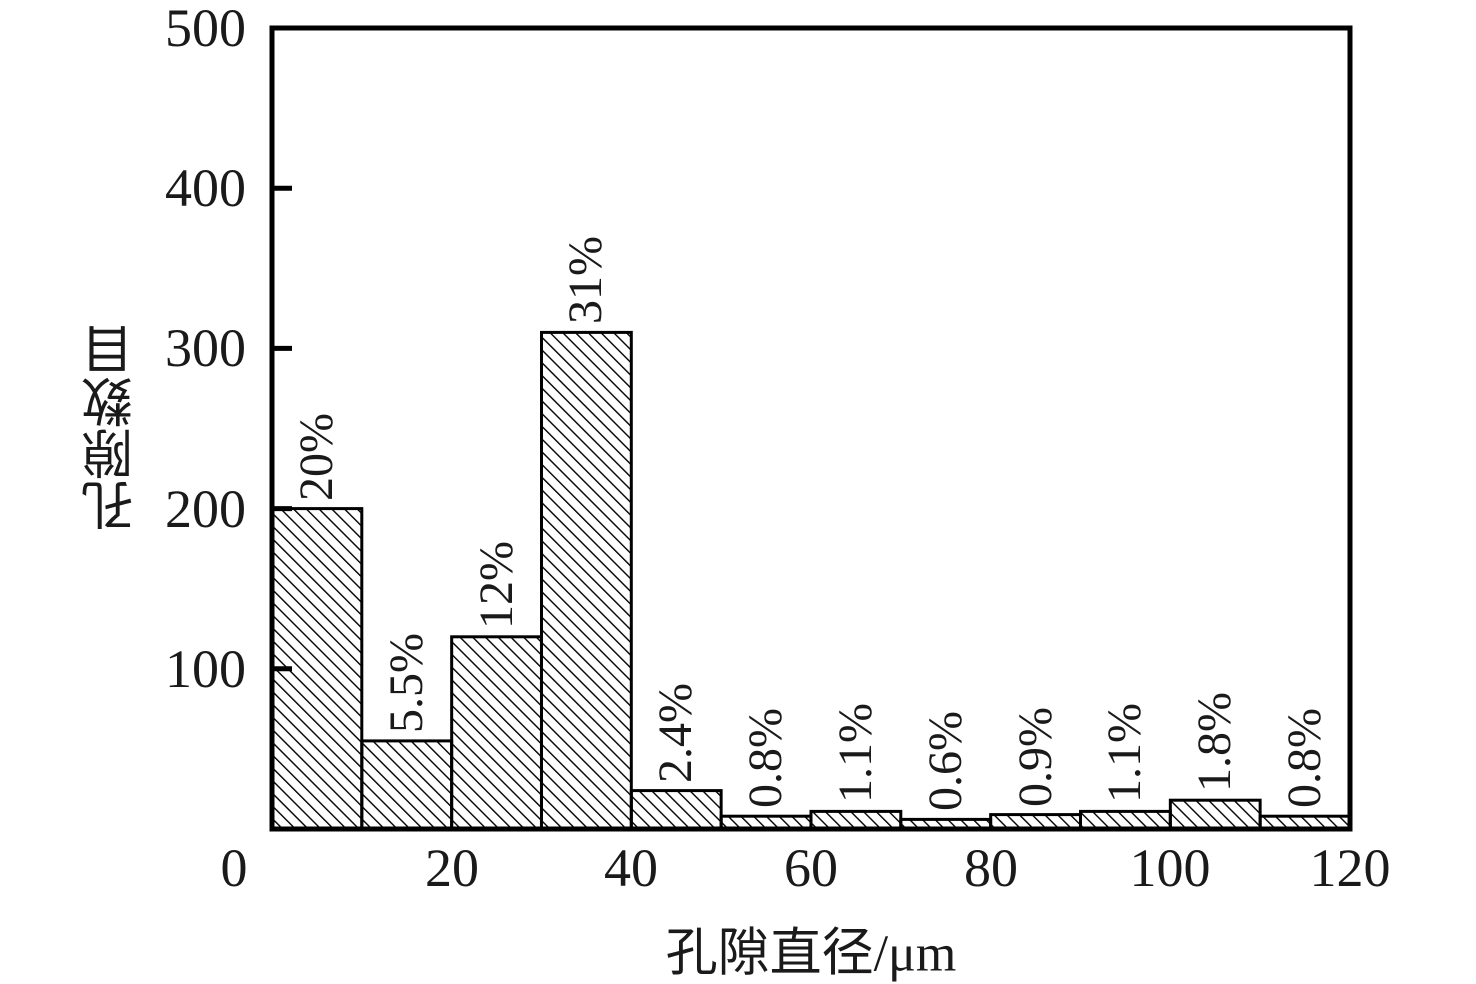  What do you see at coordinates (1350, 868) in the screenshot?
I see `x-tick-label: 120` at bounding box center [1350, 868].